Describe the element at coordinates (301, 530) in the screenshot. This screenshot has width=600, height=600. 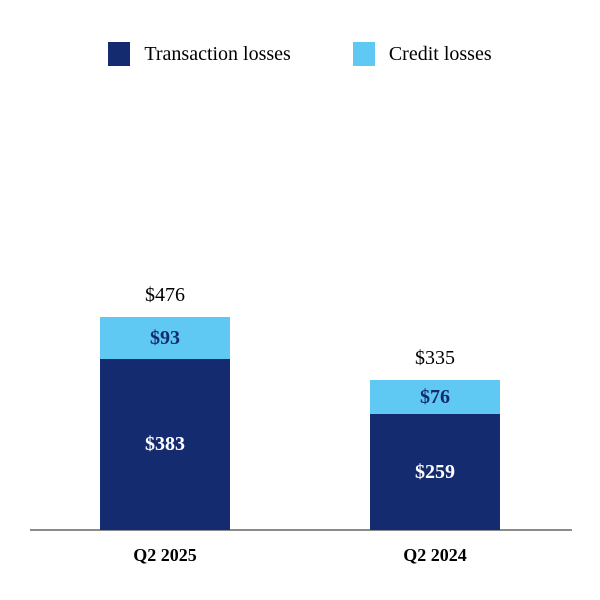
I see `x-axis-line` at that location.